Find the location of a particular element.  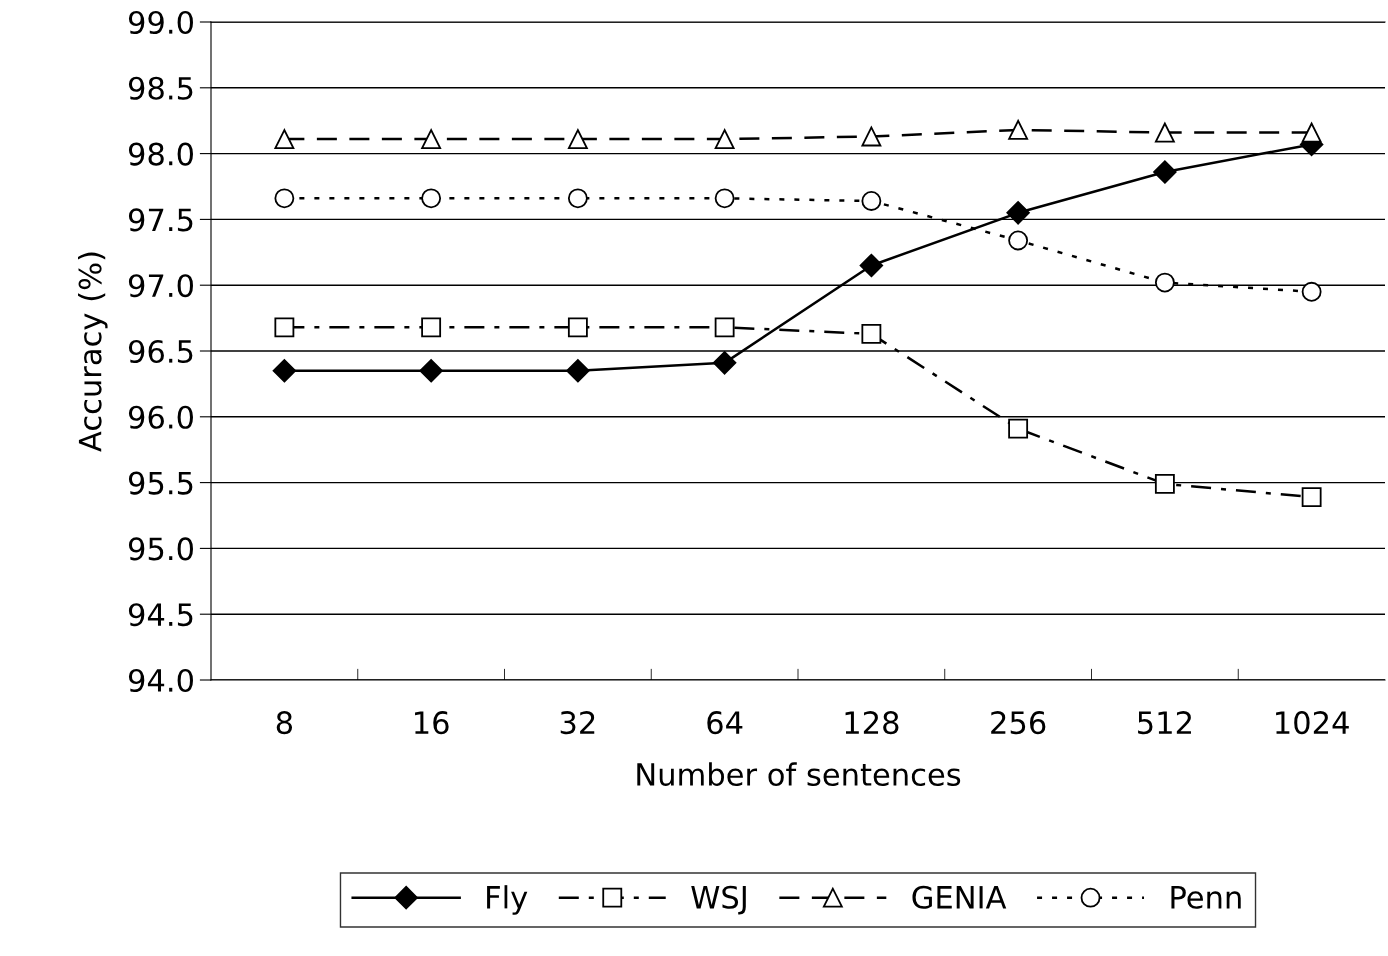

x-tick-label: 512 is located at coordinates (1164, 723).